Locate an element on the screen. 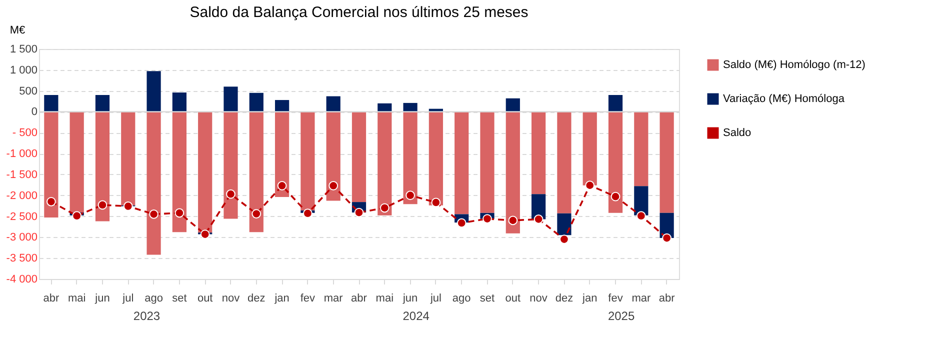 The image size is (944, 341). text: 2025 is located at coordinates (621, 316).